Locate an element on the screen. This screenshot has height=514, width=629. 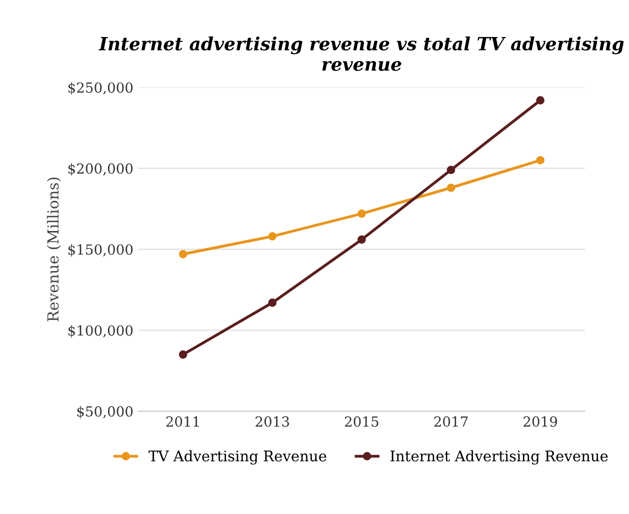
y-tick-label: $250,000 is located at coordinates (100, 88).